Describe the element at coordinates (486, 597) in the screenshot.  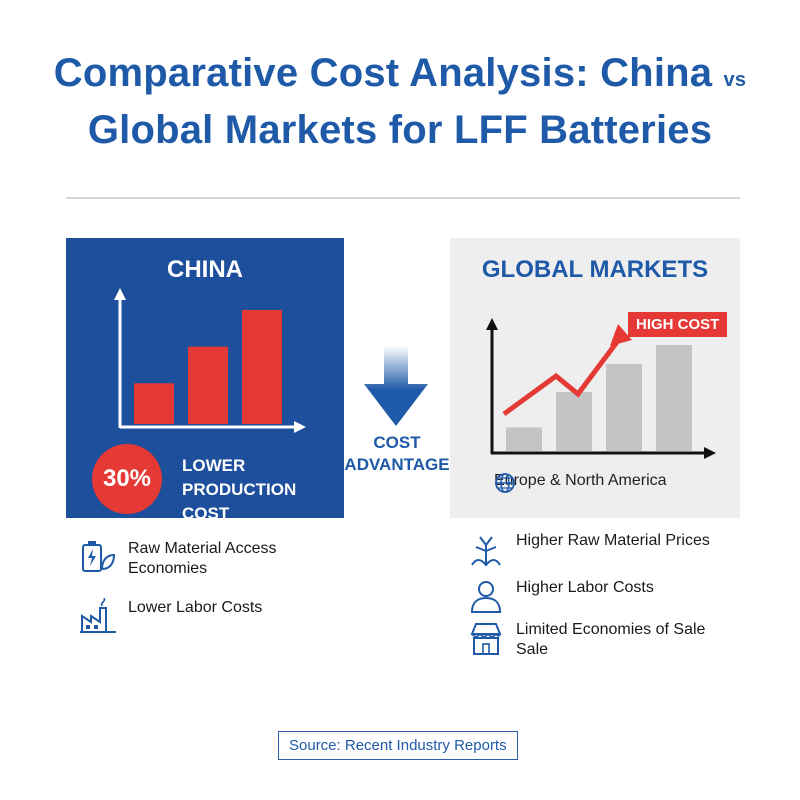
I see `worker-icon` at that location.